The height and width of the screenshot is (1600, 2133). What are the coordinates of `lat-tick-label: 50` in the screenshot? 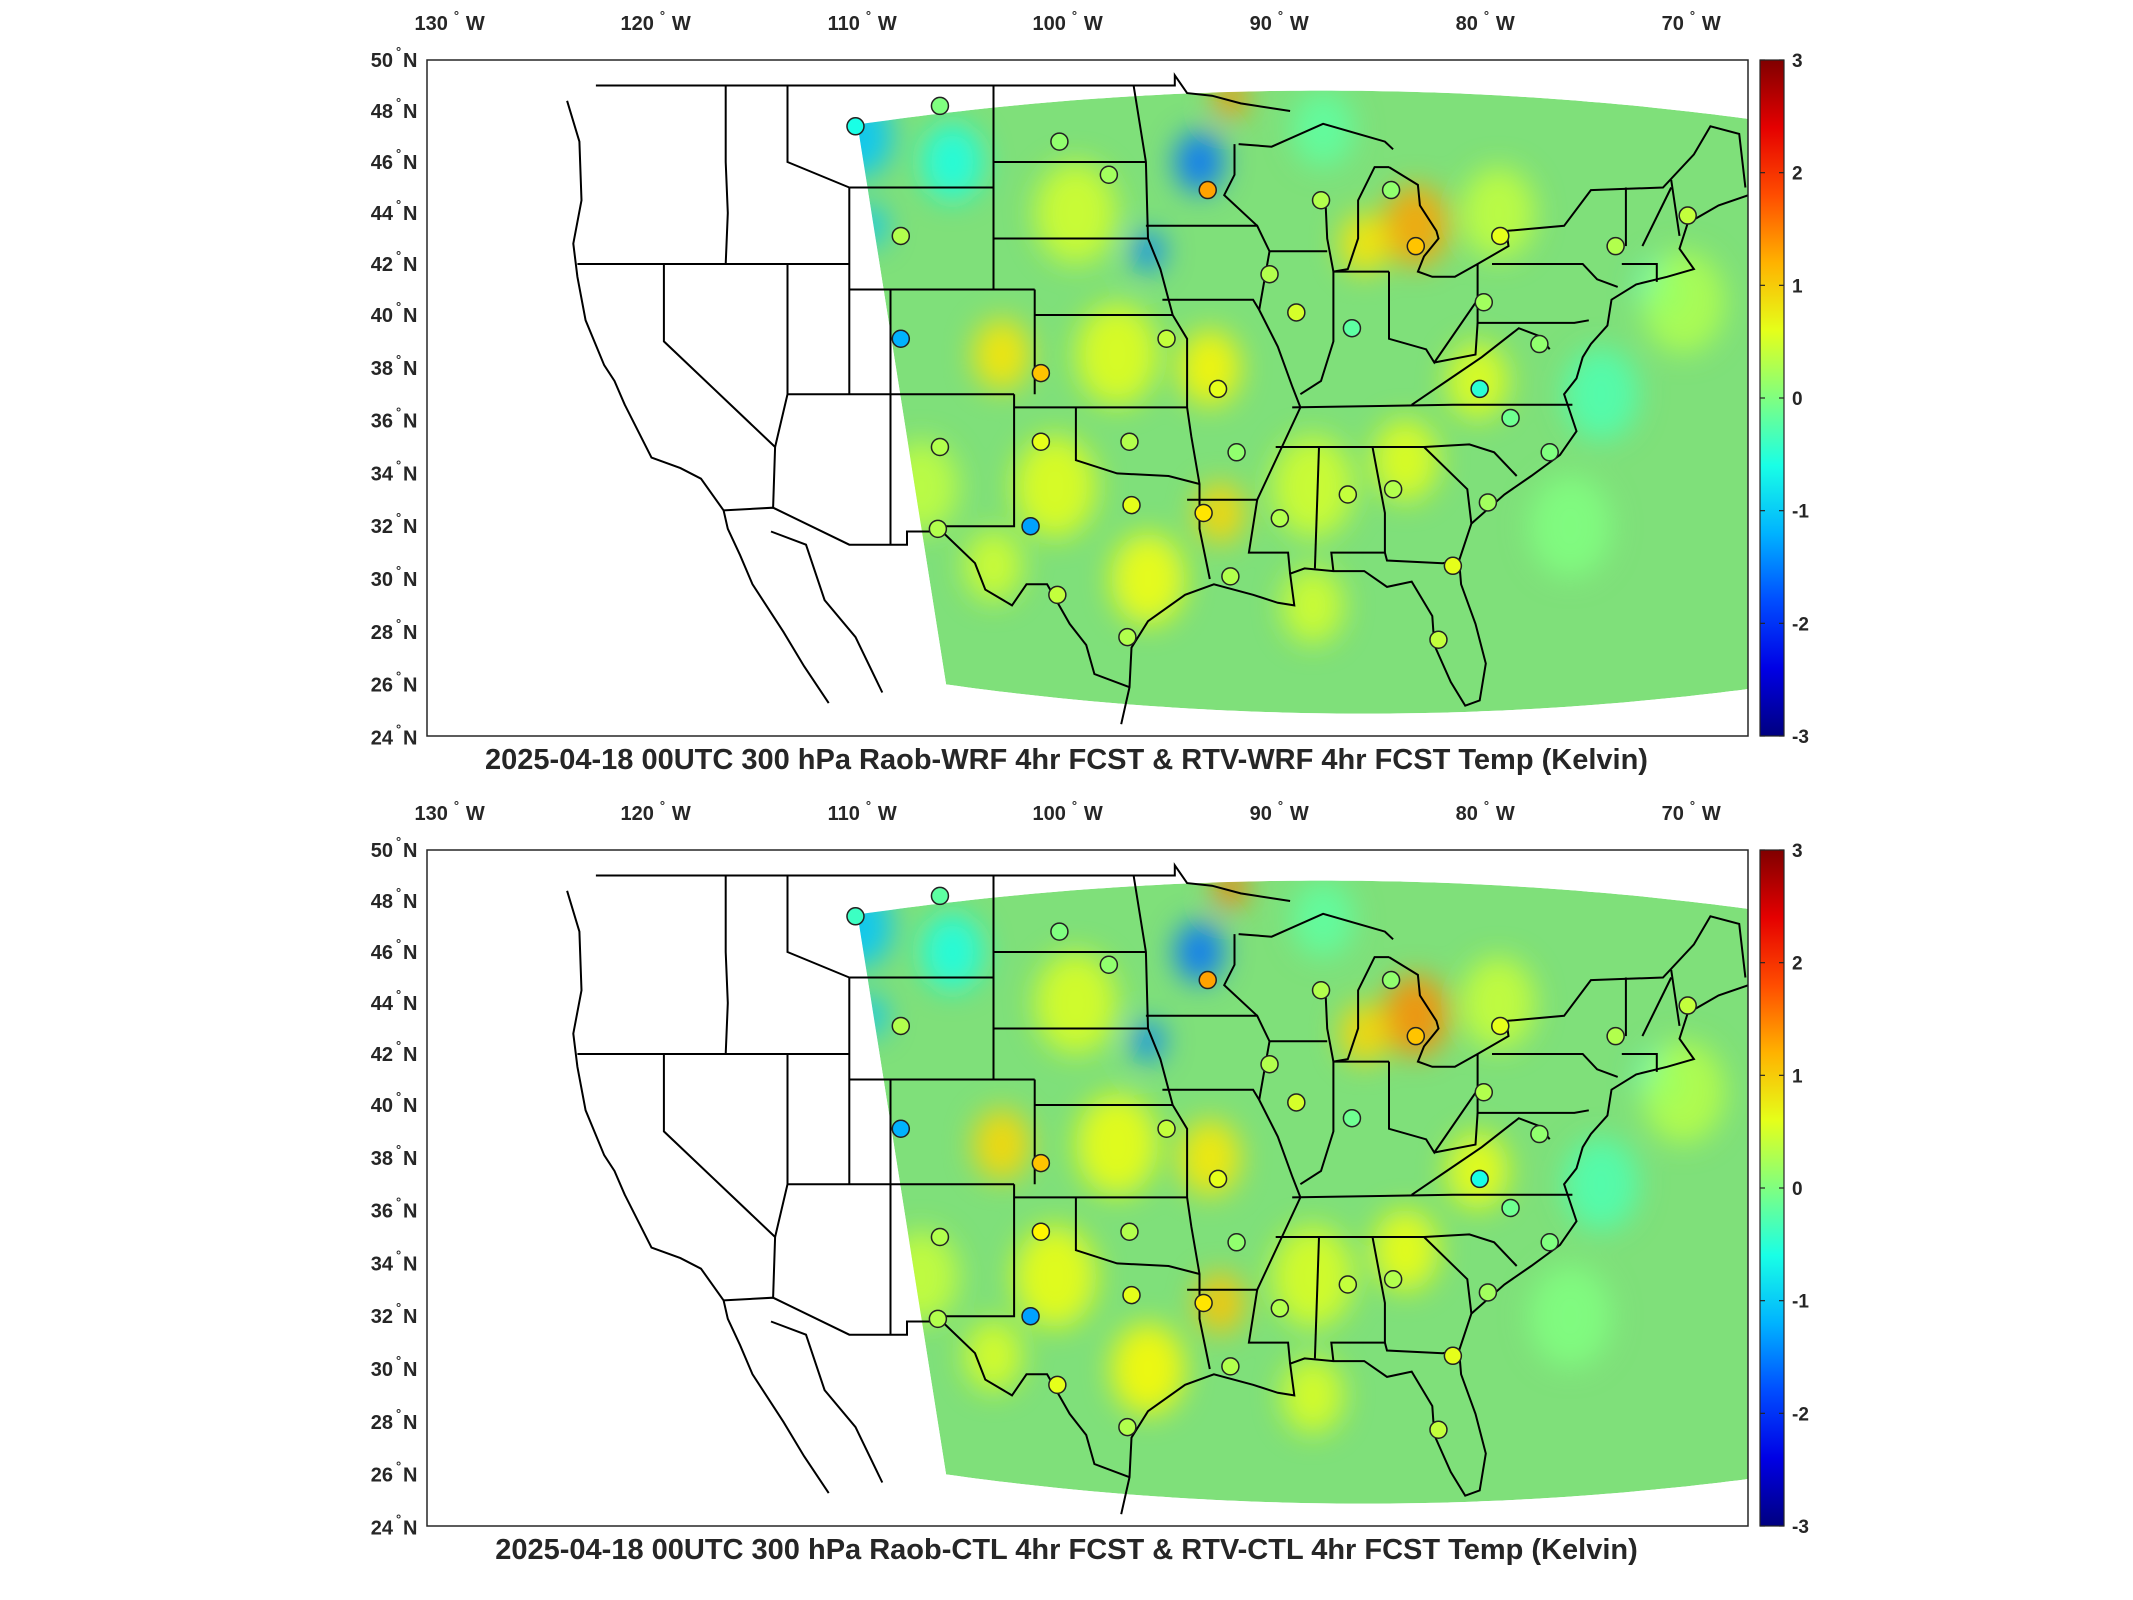 It's located at (382, 61).